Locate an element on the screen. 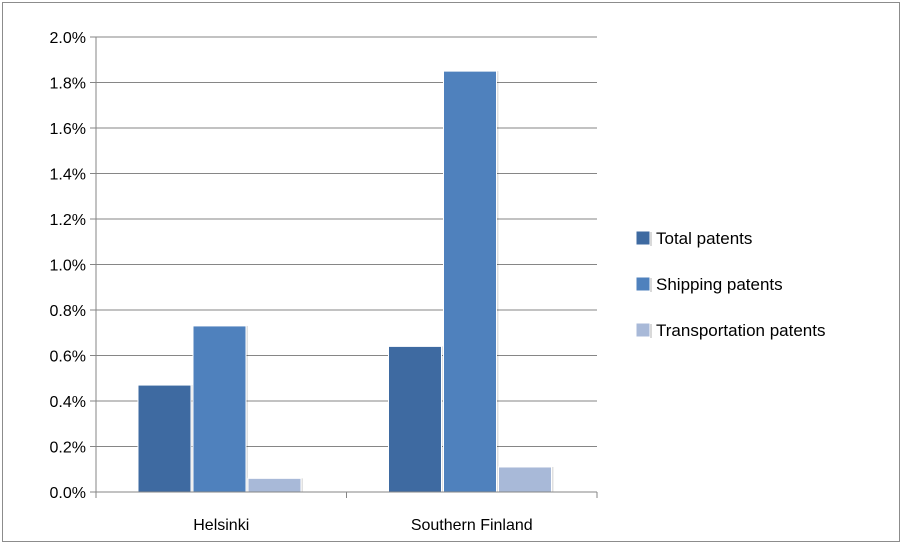  y-tick-label: 0.4% is located at coordinates (68, 402).